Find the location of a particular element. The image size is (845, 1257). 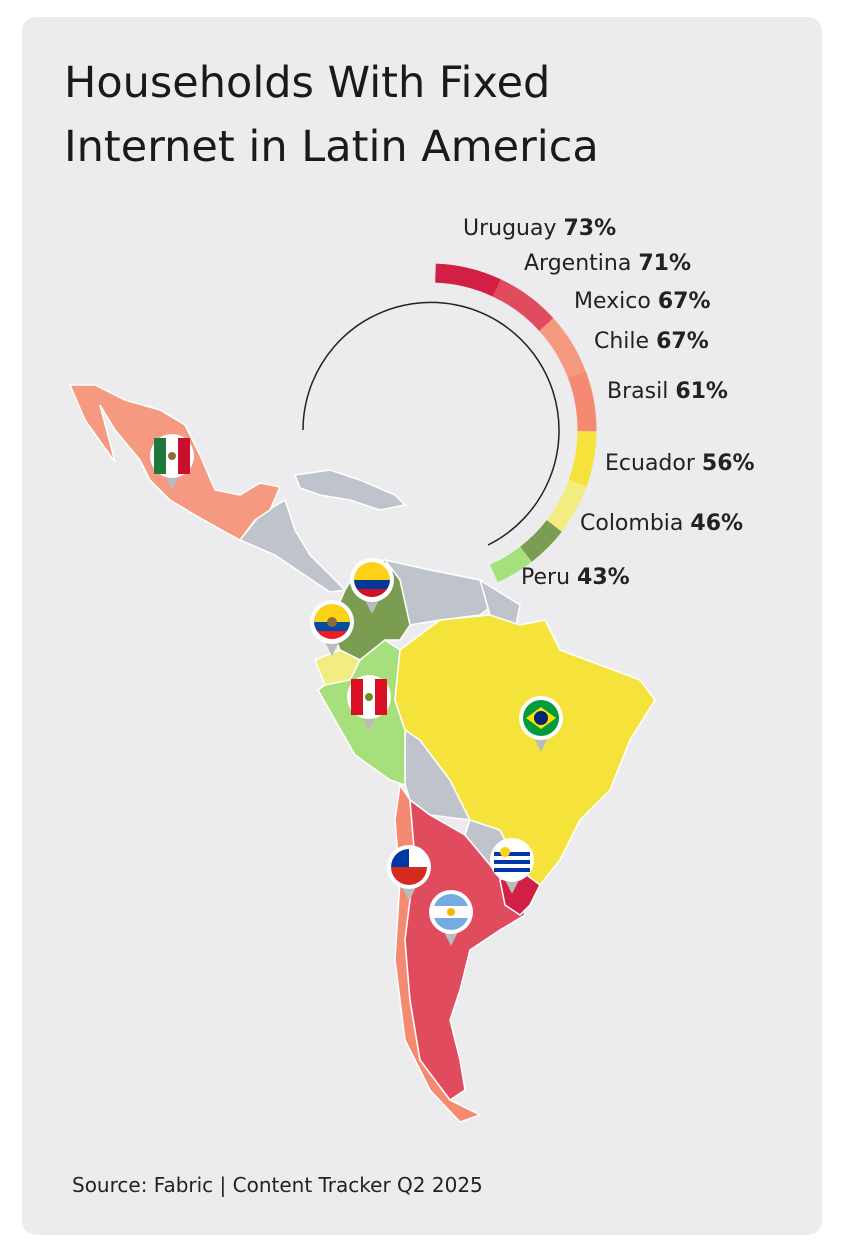

country-name: Brasil is located at coordinates (637, 391).